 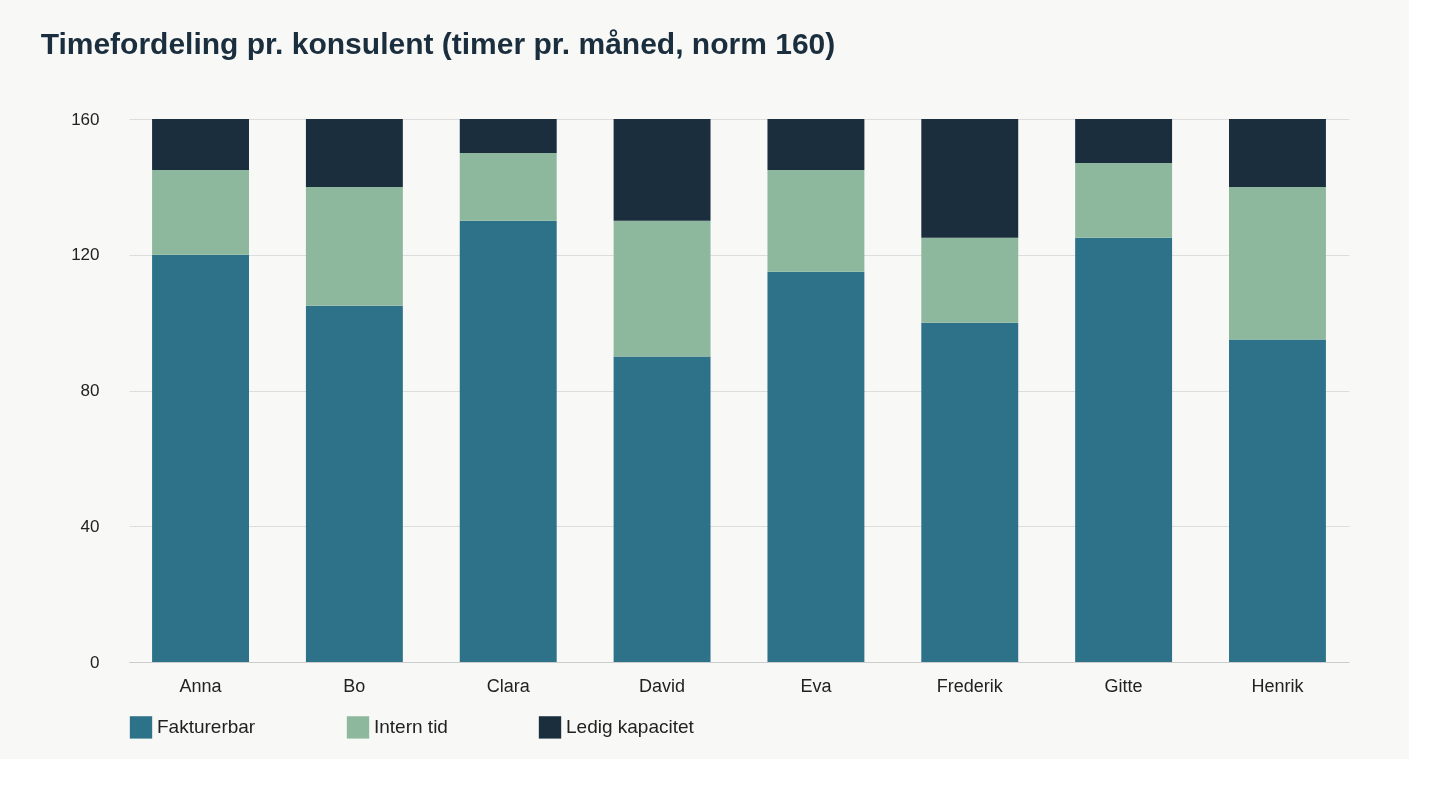 What do you see at coordinates (201, 685) in the screenshot?
I see `x-tick-label: Anna` at bounding box center [201, 685].